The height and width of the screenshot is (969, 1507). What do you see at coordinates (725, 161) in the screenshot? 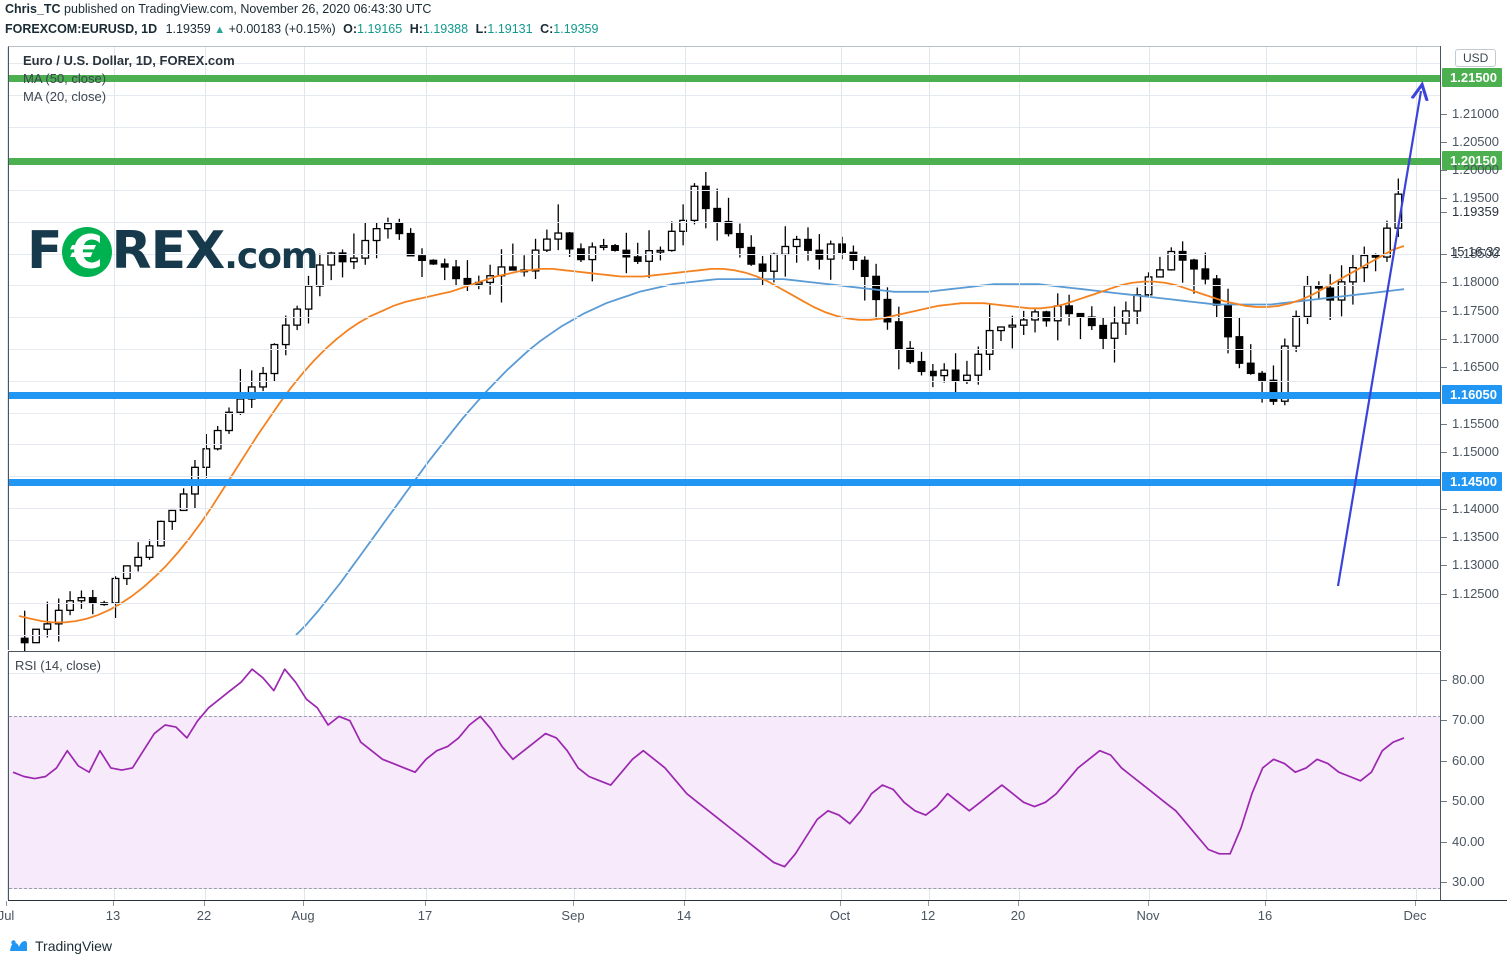
I see `resistance-1.20150` at bounding box center [725, 161].